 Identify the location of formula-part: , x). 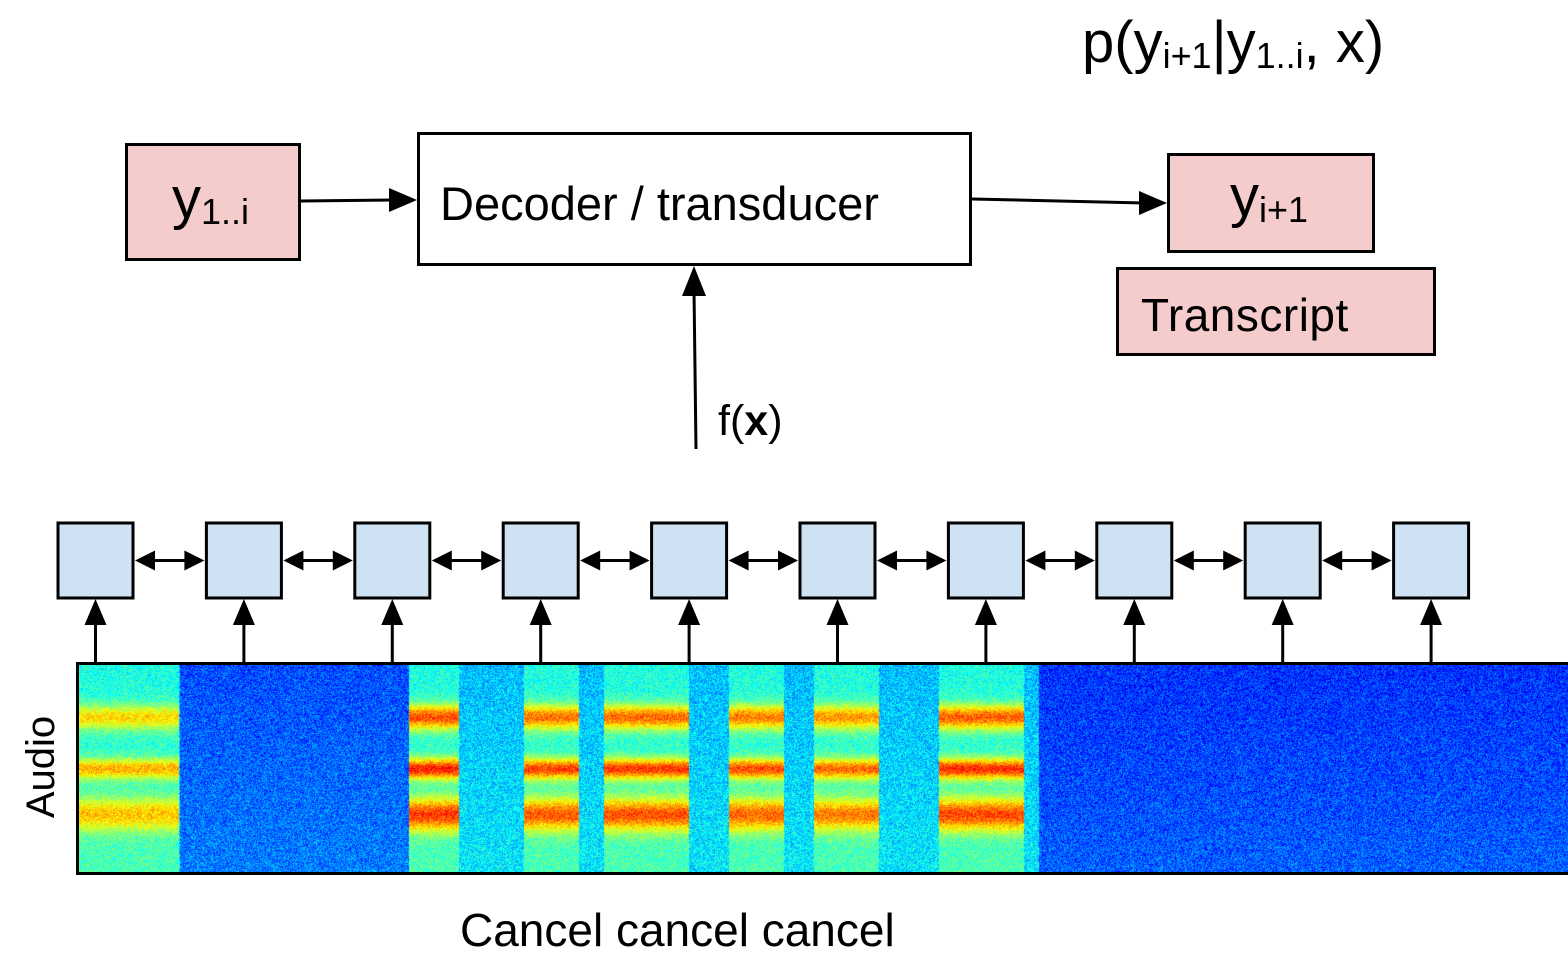
(1344, 42).